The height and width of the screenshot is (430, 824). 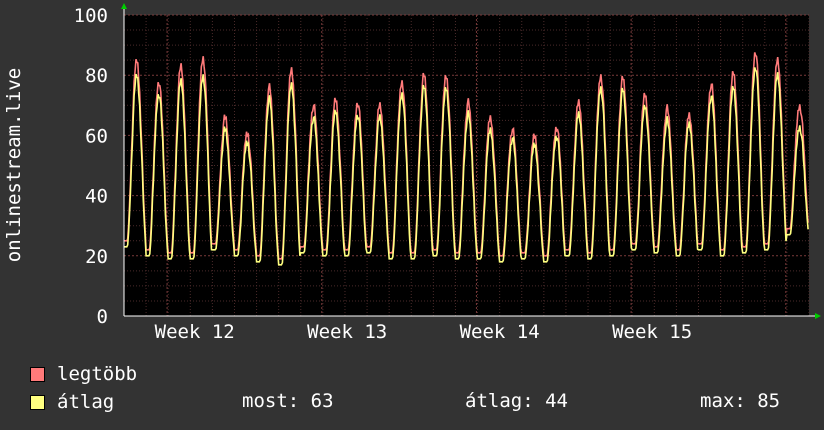 What do you see at coordinates (124, 6) in the screenshot?
I see `y-axis-arrow-icon` at bounding box center [124, 6].